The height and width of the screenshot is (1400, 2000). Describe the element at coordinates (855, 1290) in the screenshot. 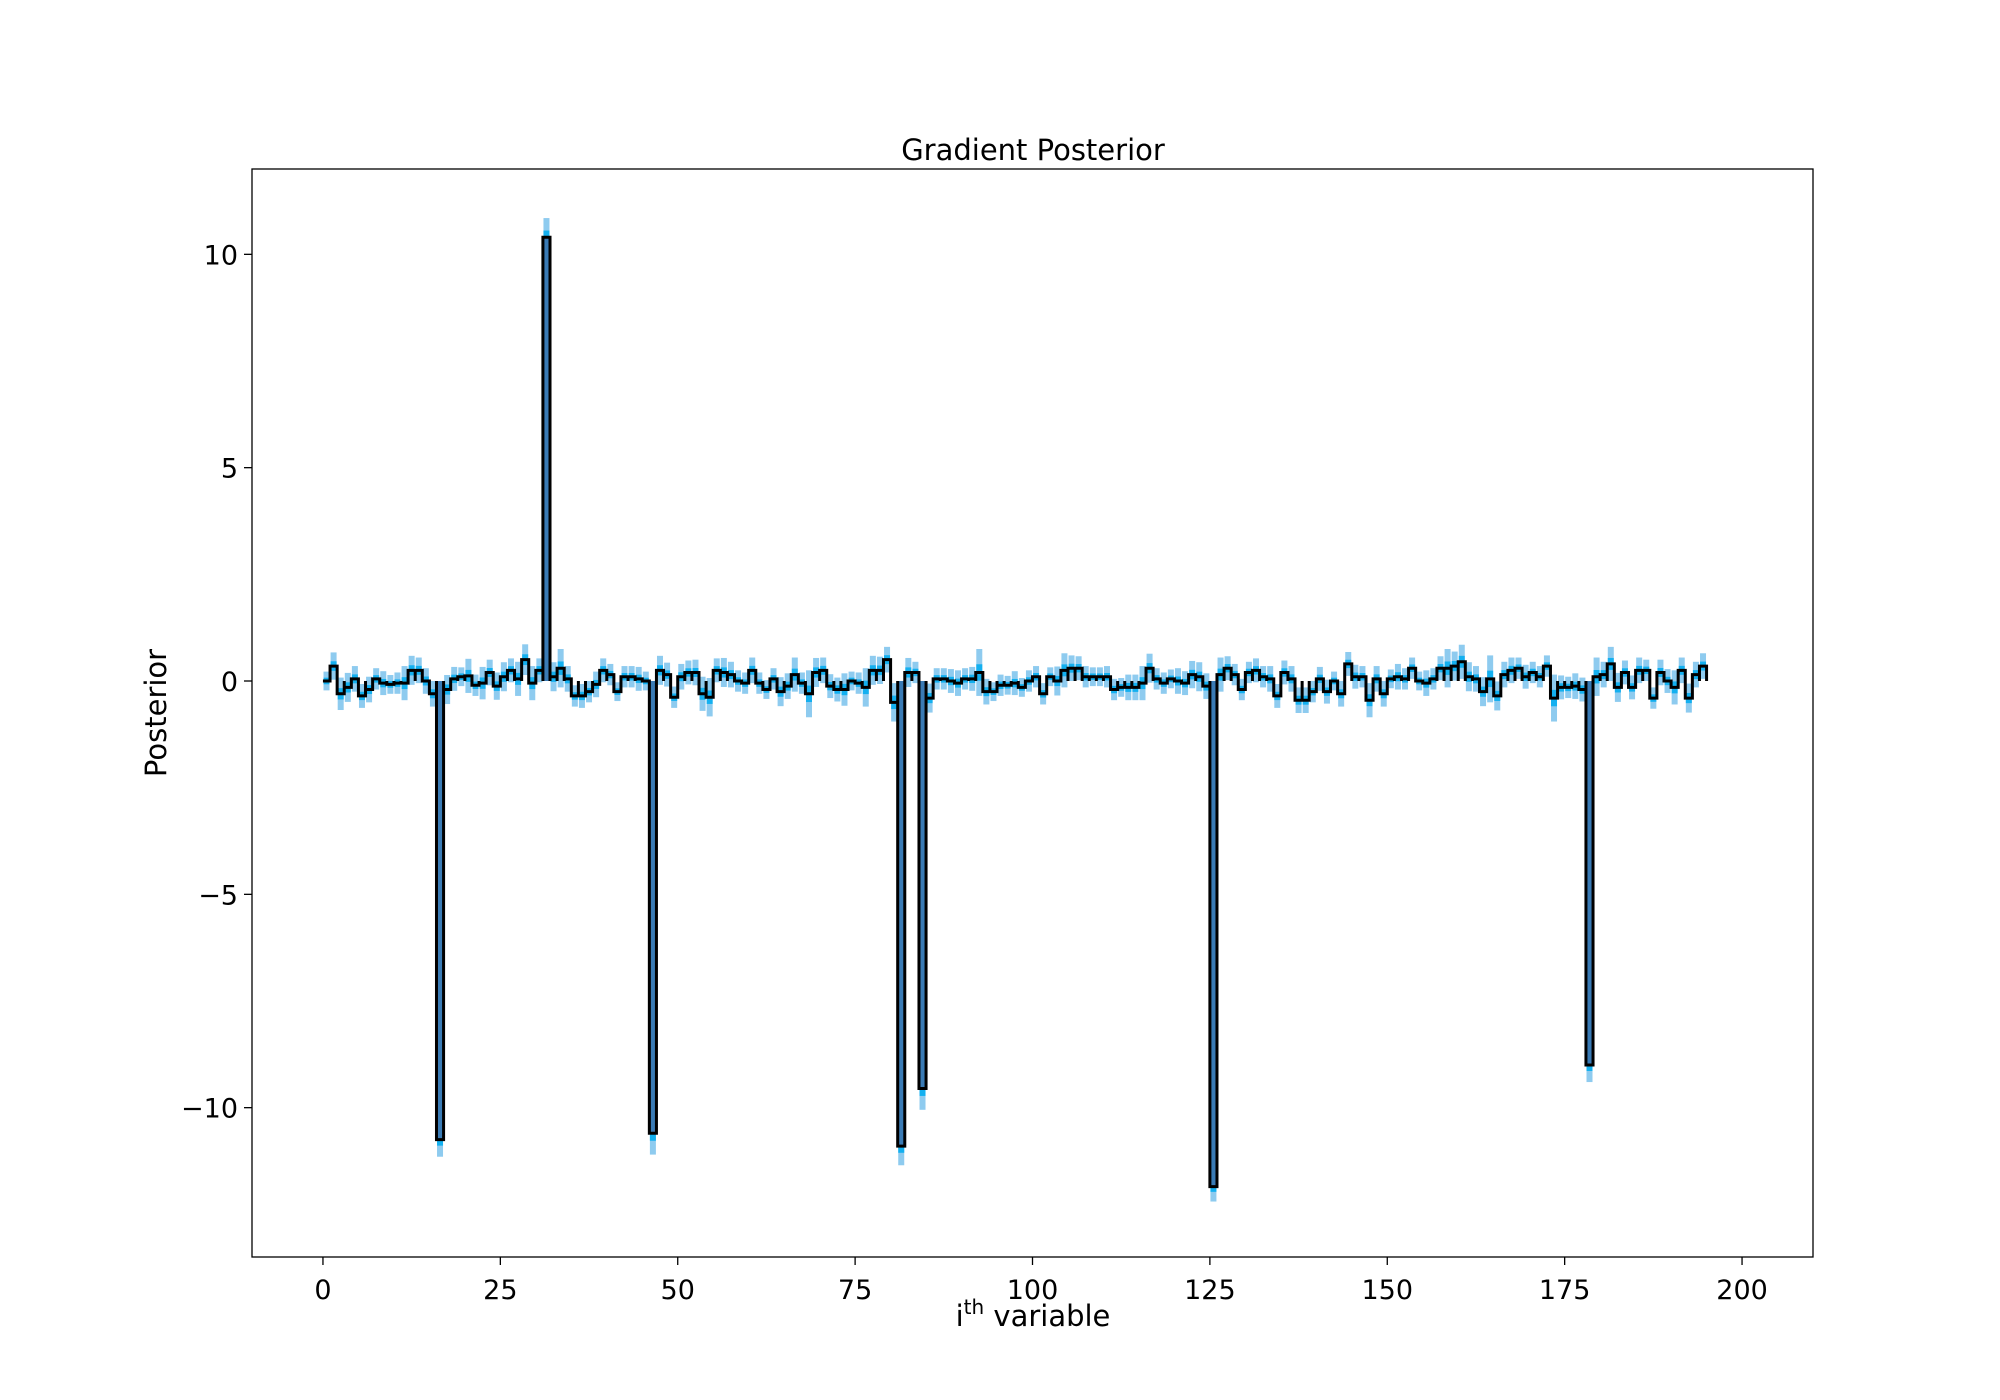

I see `x-tick-label: 75` at that location.